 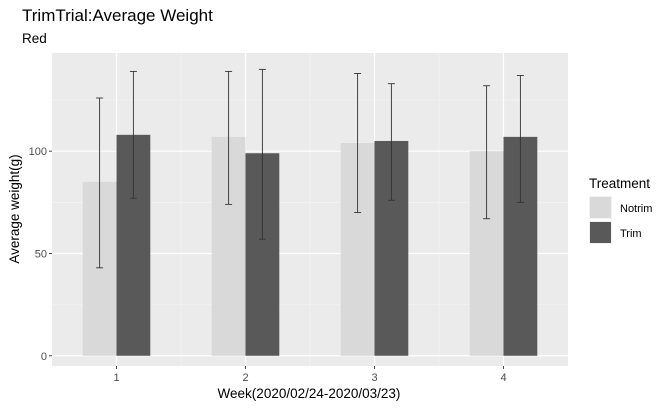 I want to click on x-tick-label: 4, so click(x=503, y=378).